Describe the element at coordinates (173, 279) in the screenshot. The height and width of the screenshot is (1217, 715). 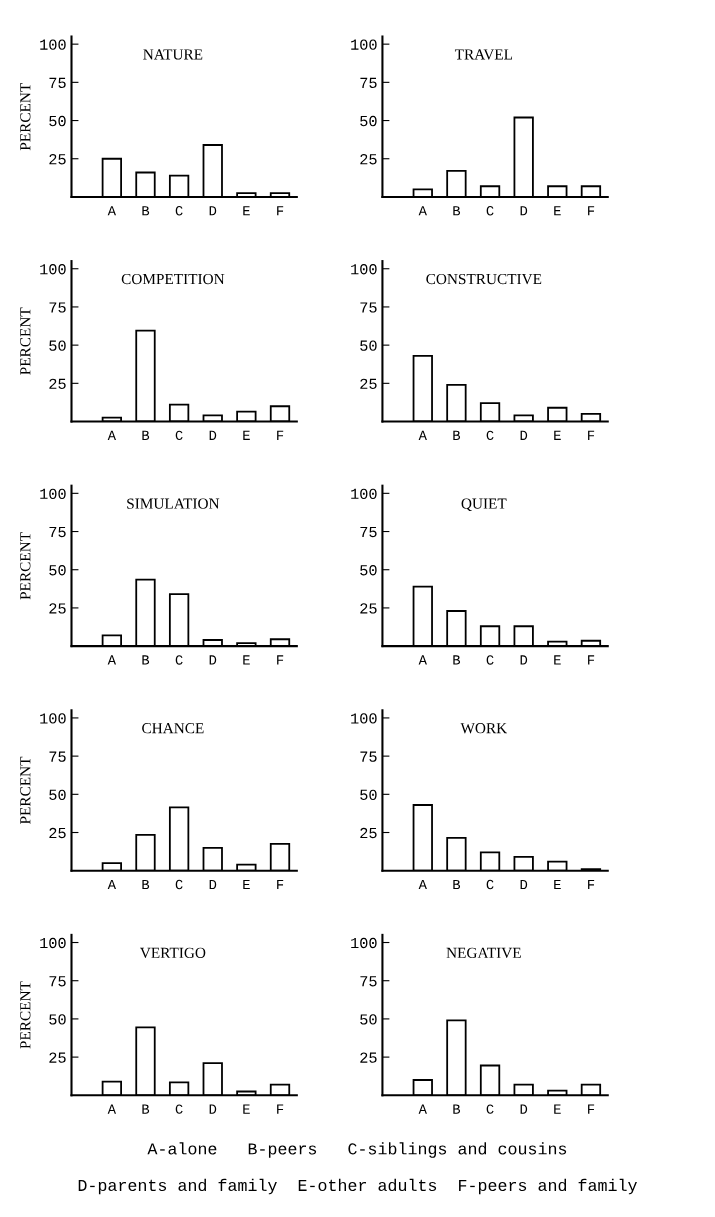
I see `text: COMPETITION` at that location.